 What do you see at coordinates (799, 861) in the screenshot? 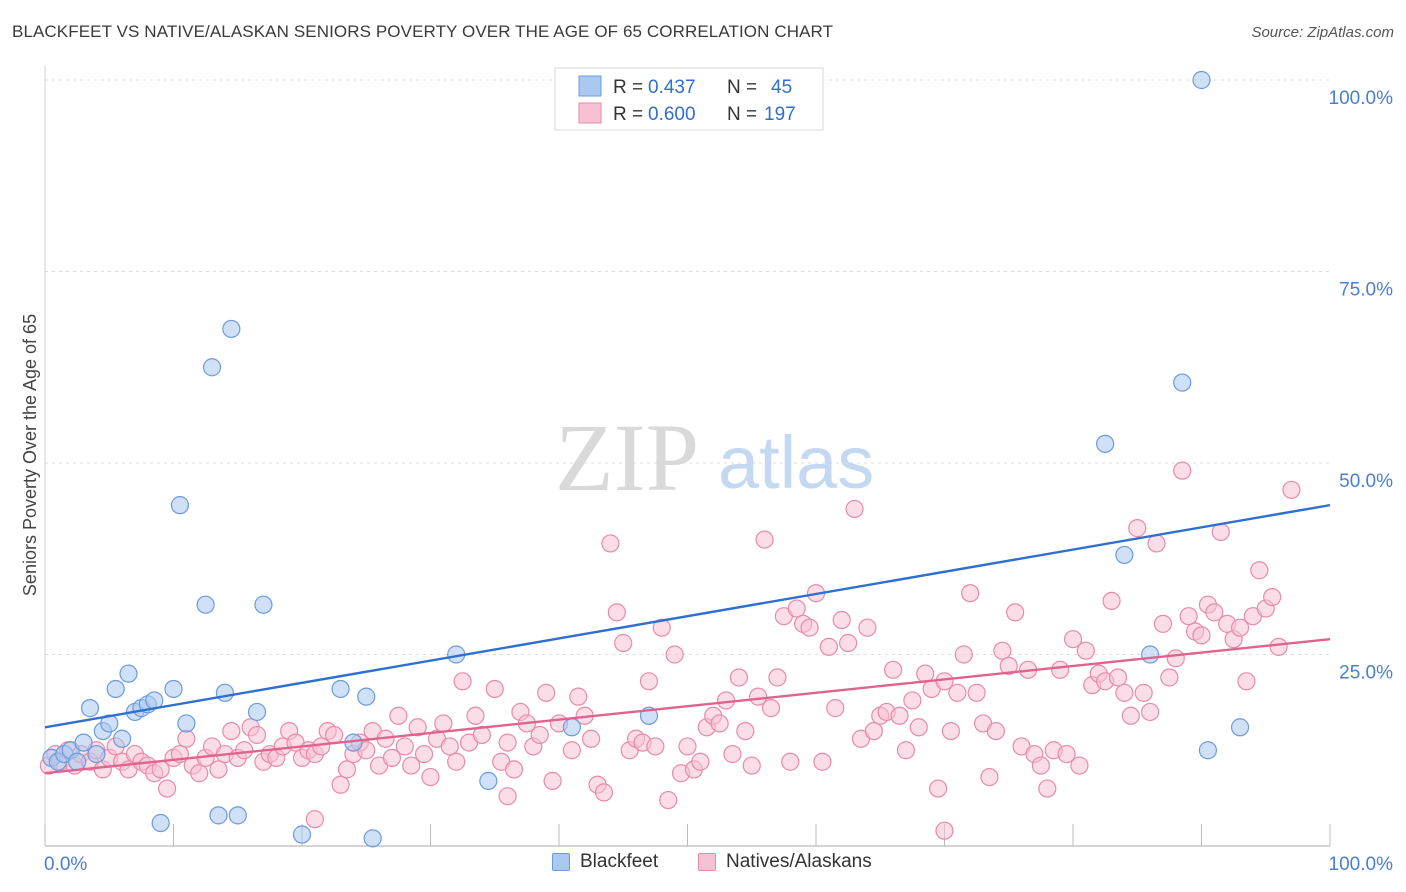
I see `legend-label-natives-alaskans: Natives/Alaskans` at bounding box center [799, 861].